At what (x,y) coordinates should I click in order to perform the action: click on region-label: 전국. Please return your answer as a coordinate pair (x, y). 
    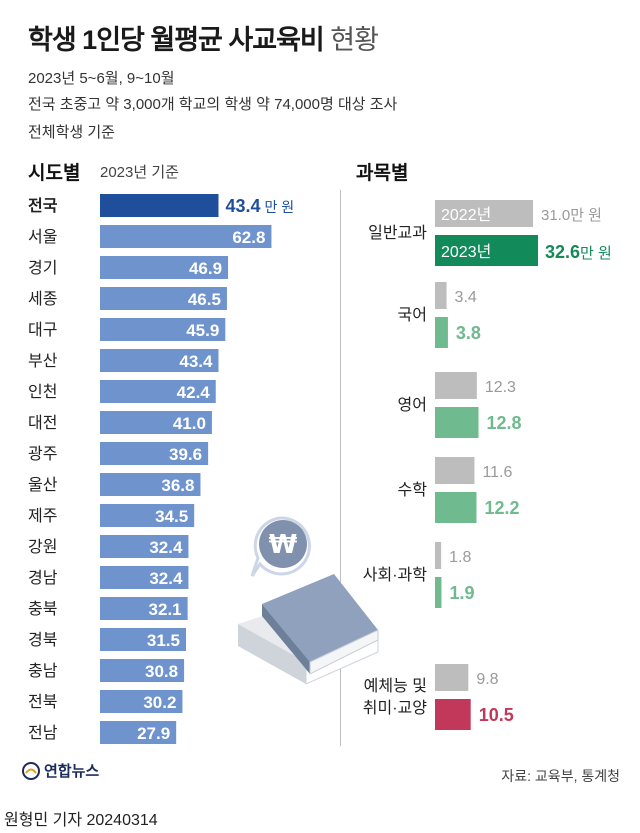
    Looking at the image, I should click on (43, 206).